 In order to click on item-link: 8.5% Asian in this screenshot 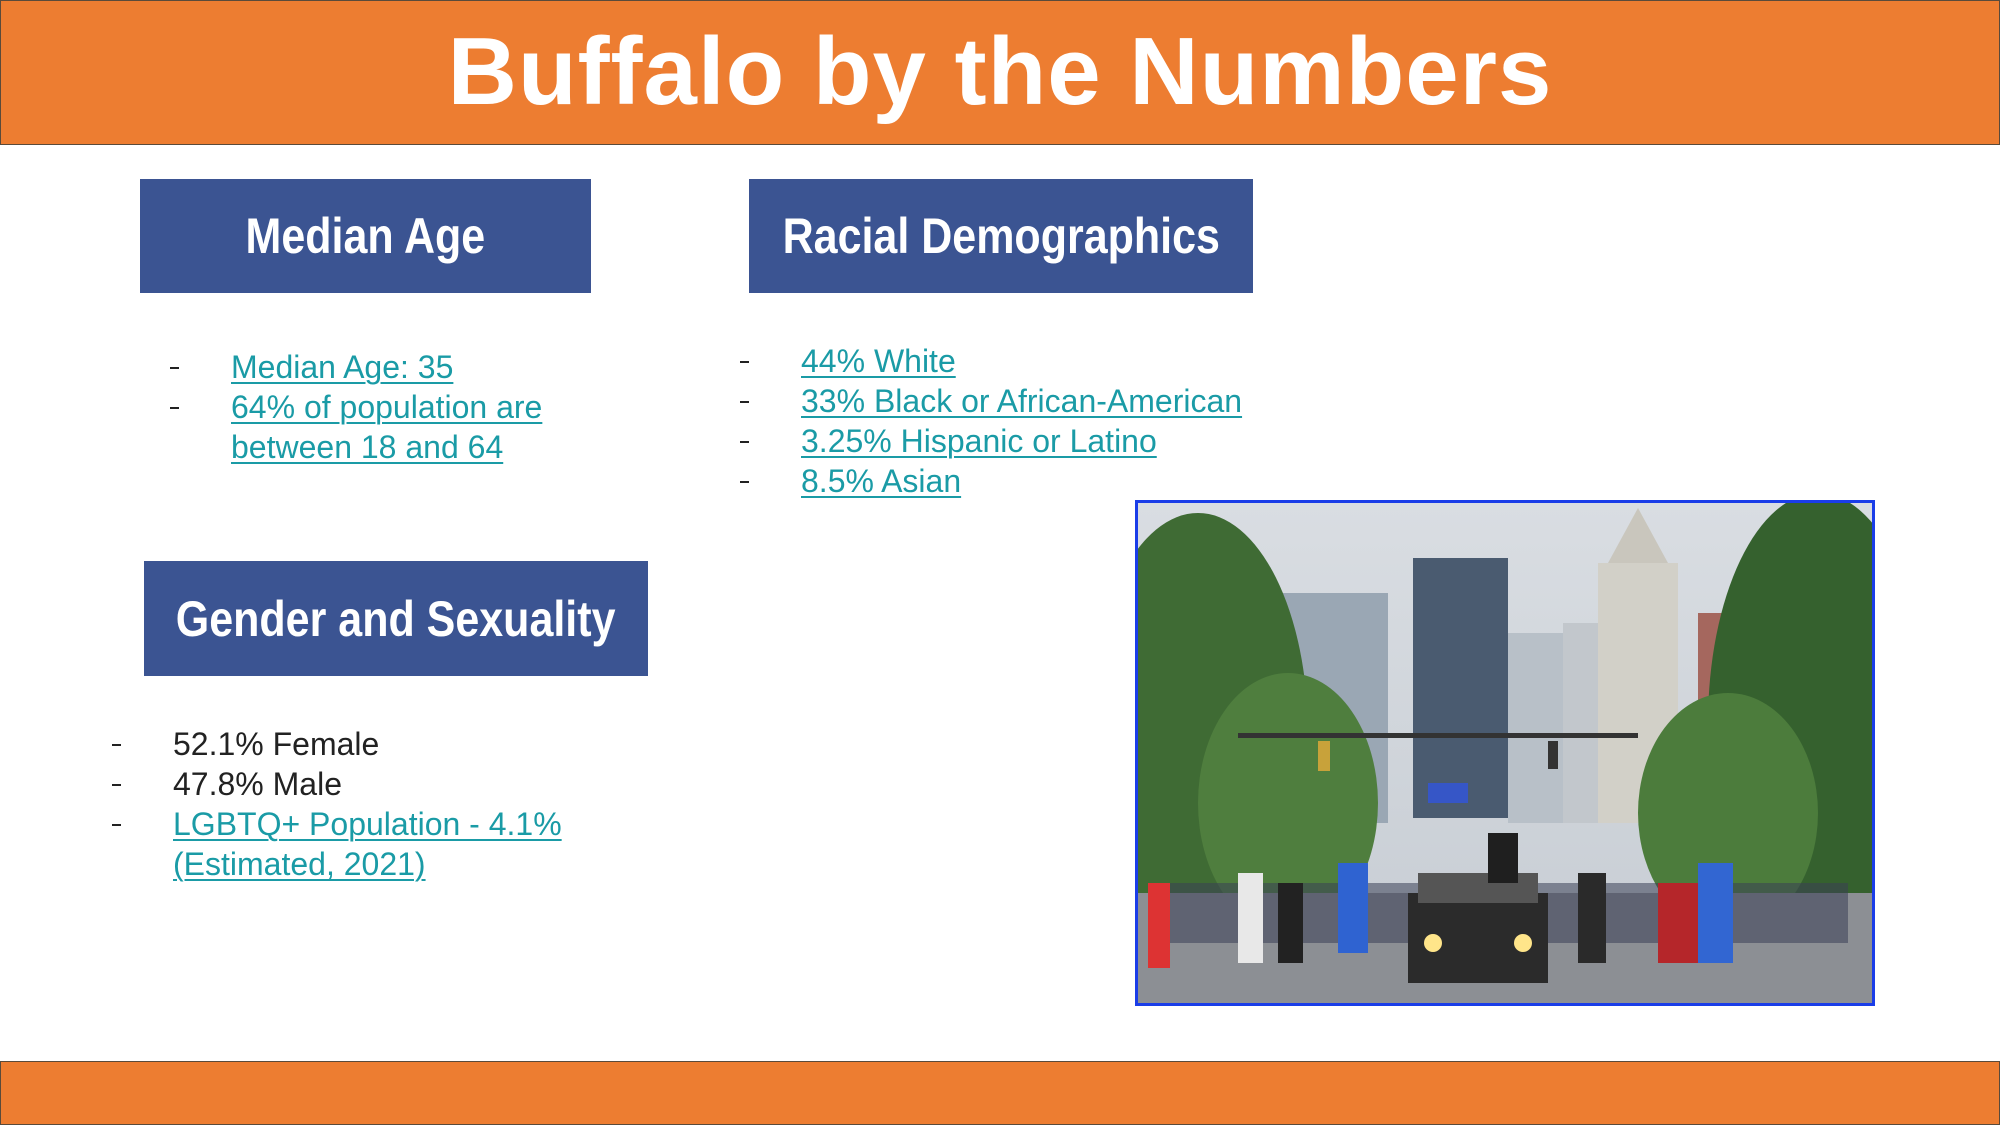, I will do `click(881, 481)`.